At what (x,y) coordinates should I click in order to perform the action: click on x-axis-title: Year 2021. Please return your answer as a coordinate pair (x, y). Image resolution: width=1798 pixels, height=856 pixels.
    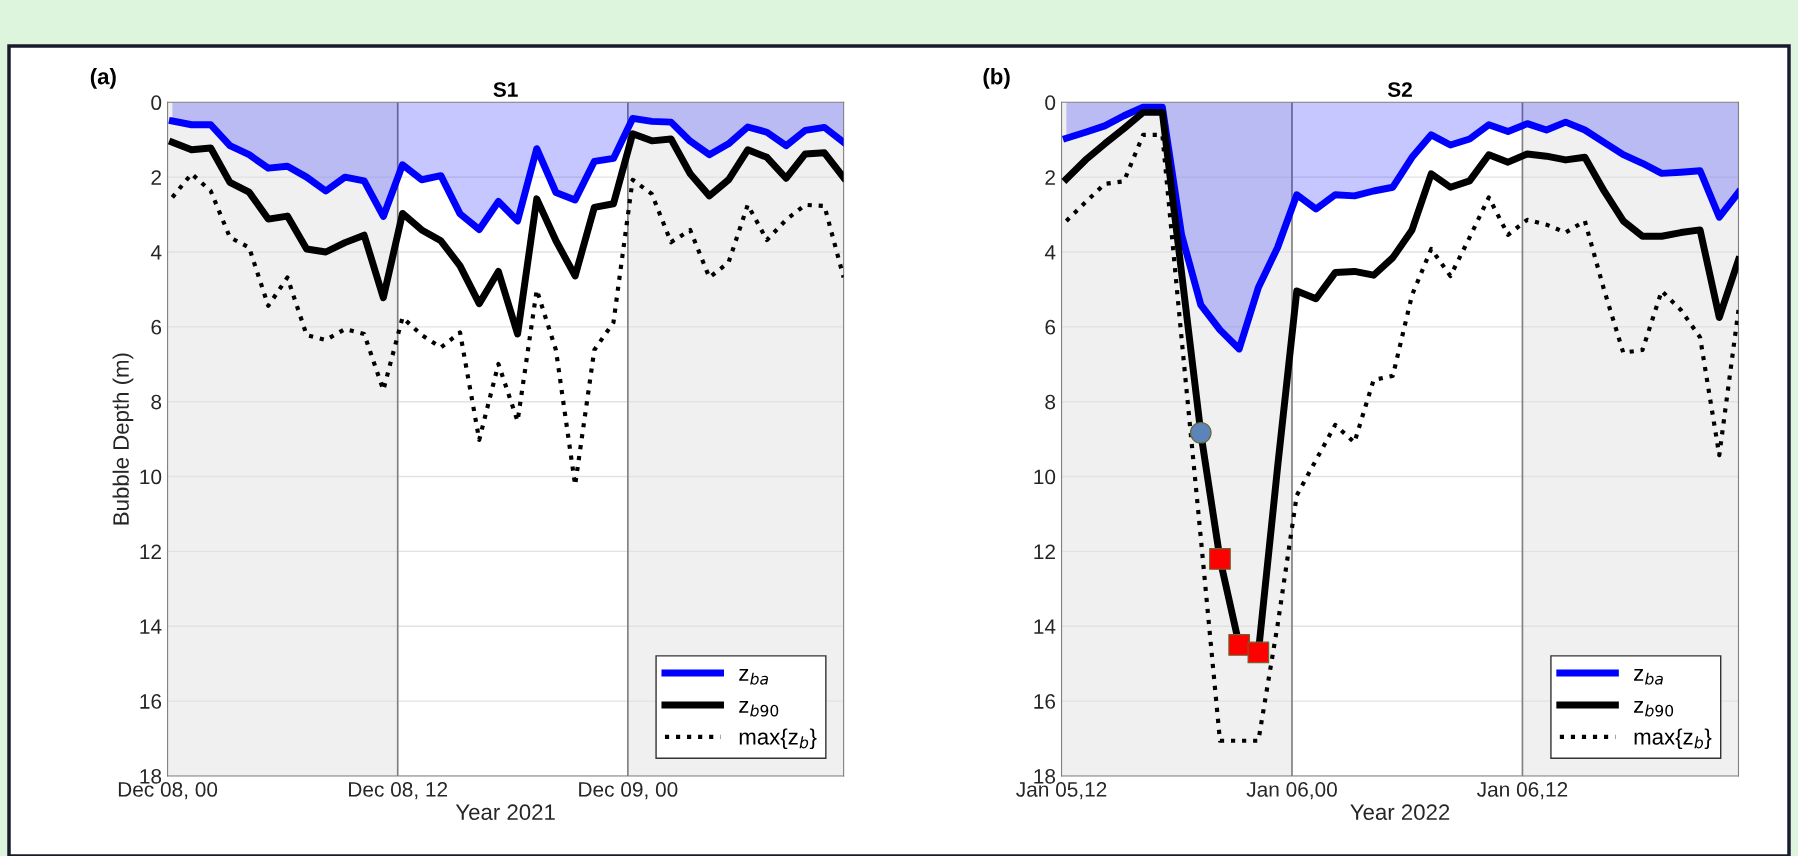
    Looking at the image, I should click on (505, 812).